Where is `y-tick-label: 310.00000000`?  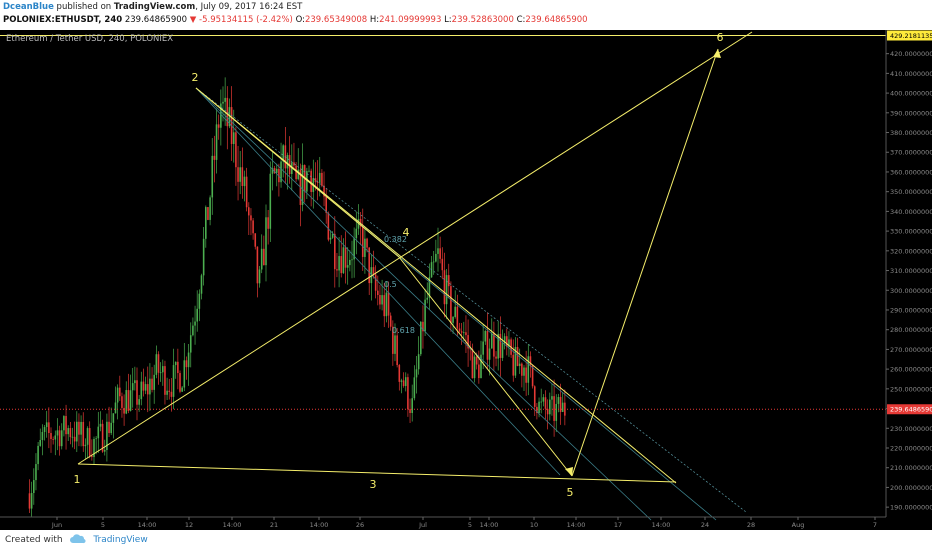 y-tick-label: 310.00000000 is located at coordinates (911, 271).